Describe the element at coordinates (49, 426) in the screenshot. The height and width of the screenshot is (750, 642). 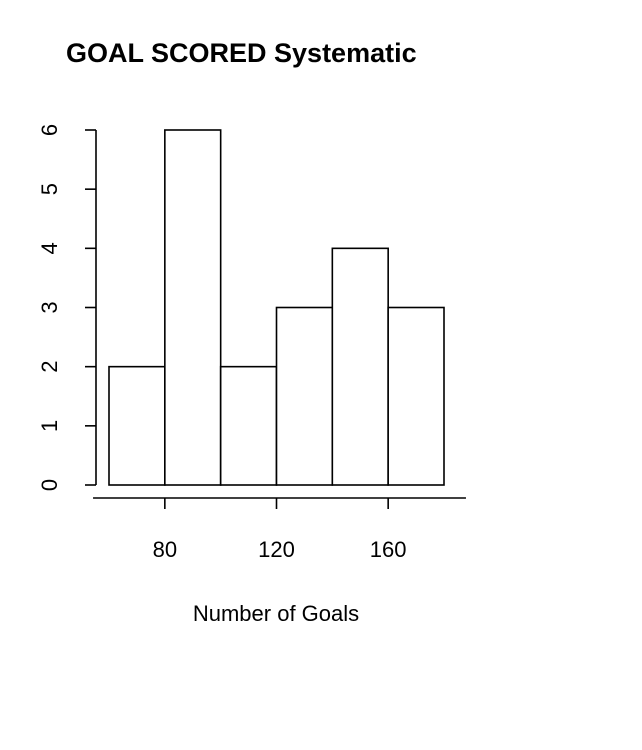
I see `y-tick-label: 1` at that location.